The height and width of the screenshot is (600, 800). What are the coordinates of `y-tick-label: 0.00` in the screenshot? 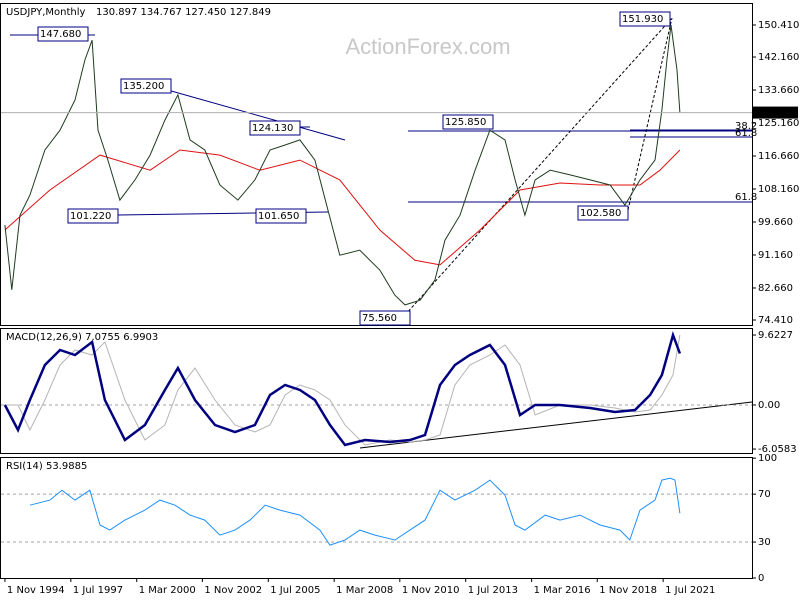 It's located at (769, 405).